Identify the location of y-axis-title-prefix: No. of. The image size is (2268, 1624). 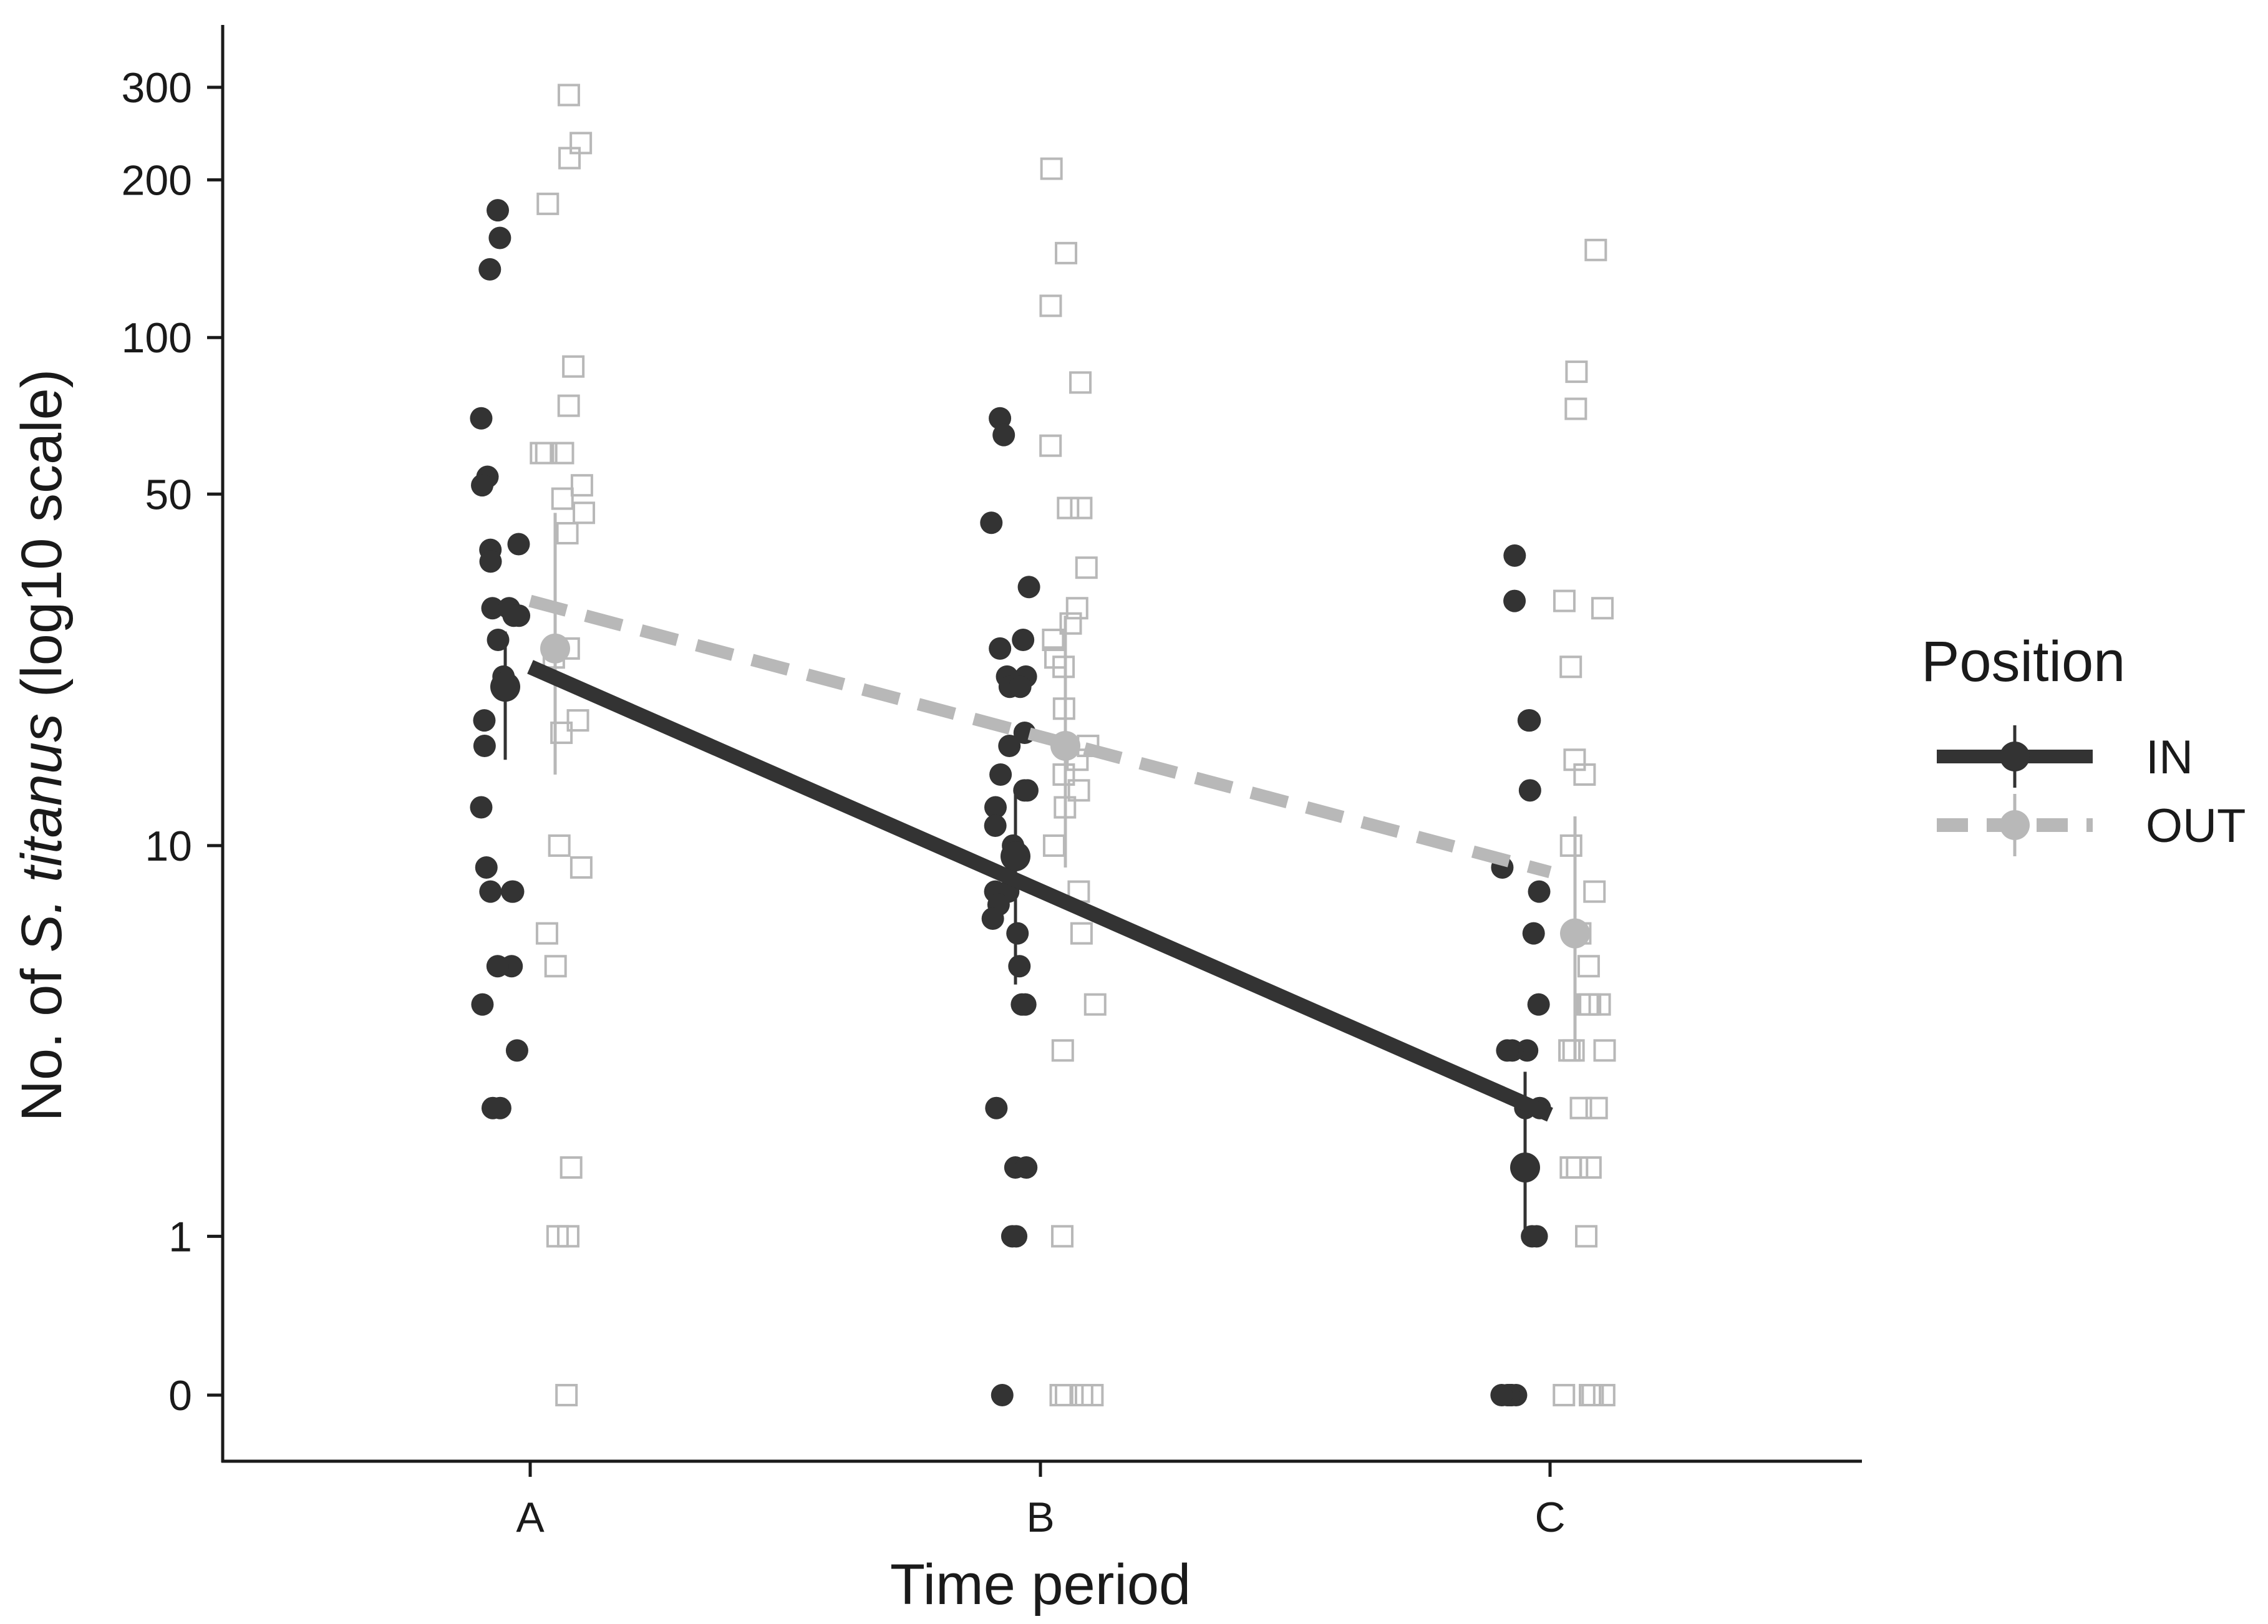
(42, 1036).